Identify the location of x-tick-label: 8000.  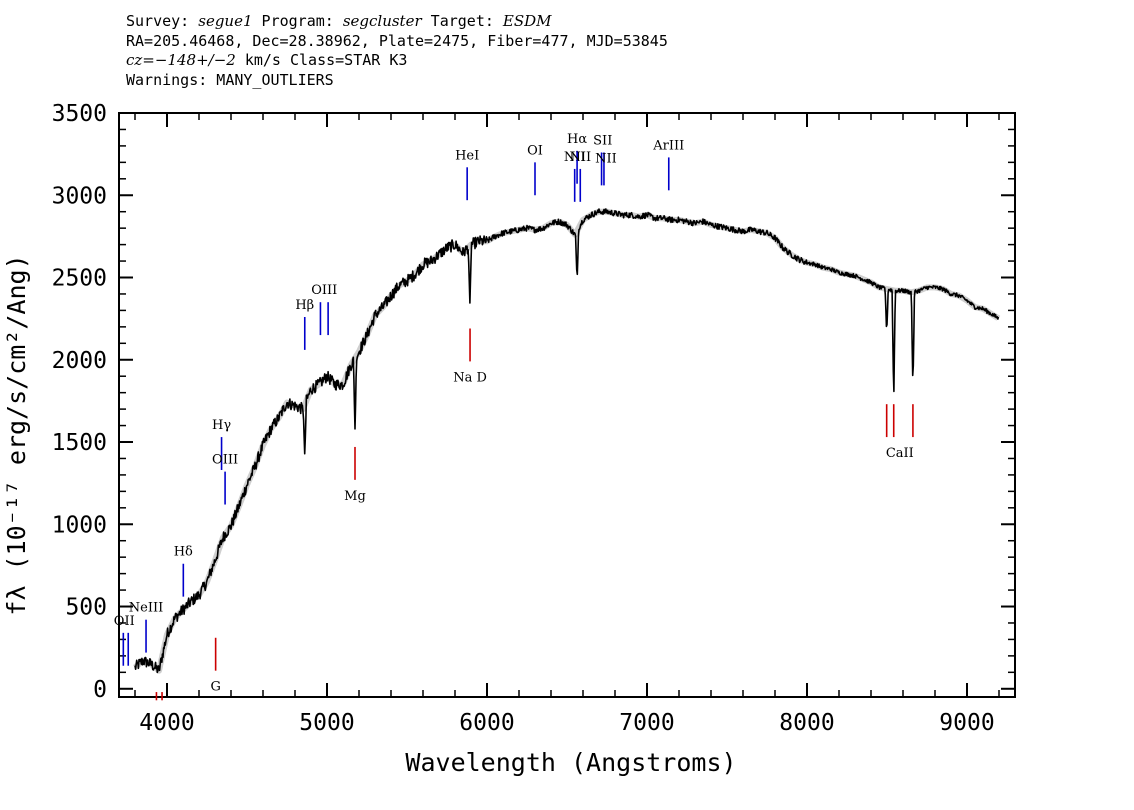
(806, 723).